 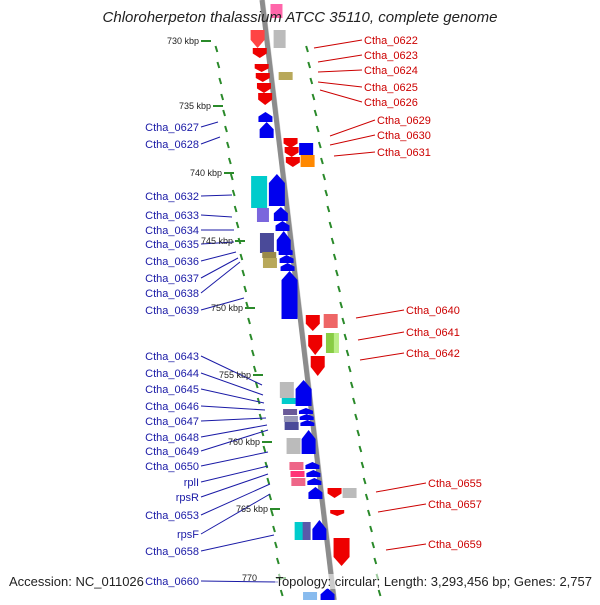 What do you see at coordinates (172, 216) in the screenshot?
I see `left-gene-label: Ctha_0633` at bounding box center [172, 216].